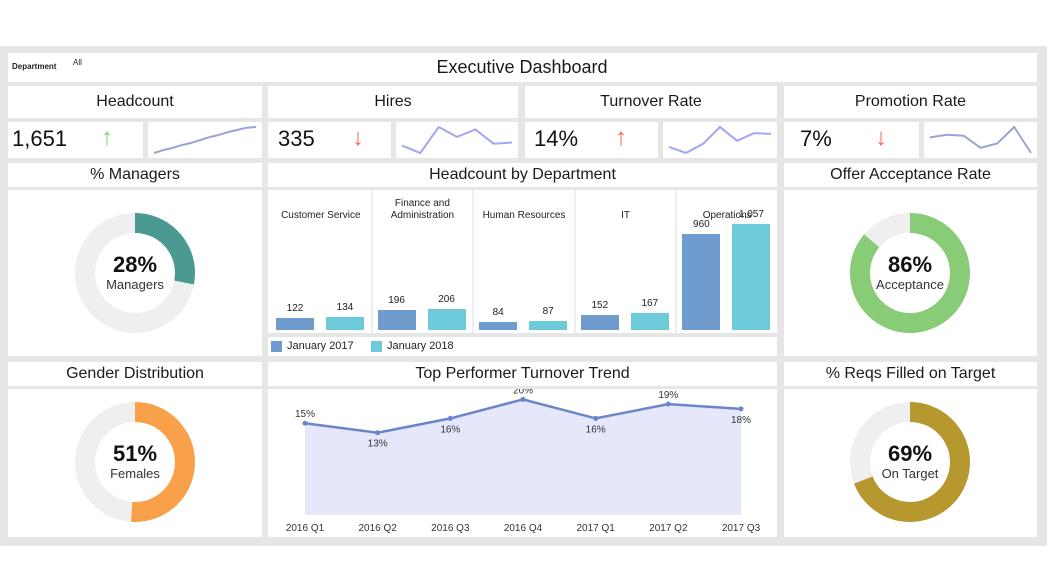  What do you see at coordinates (135, 284) in the screenshot?
I see `managers-sublabel: Managers` at bounding box center [135, 284].